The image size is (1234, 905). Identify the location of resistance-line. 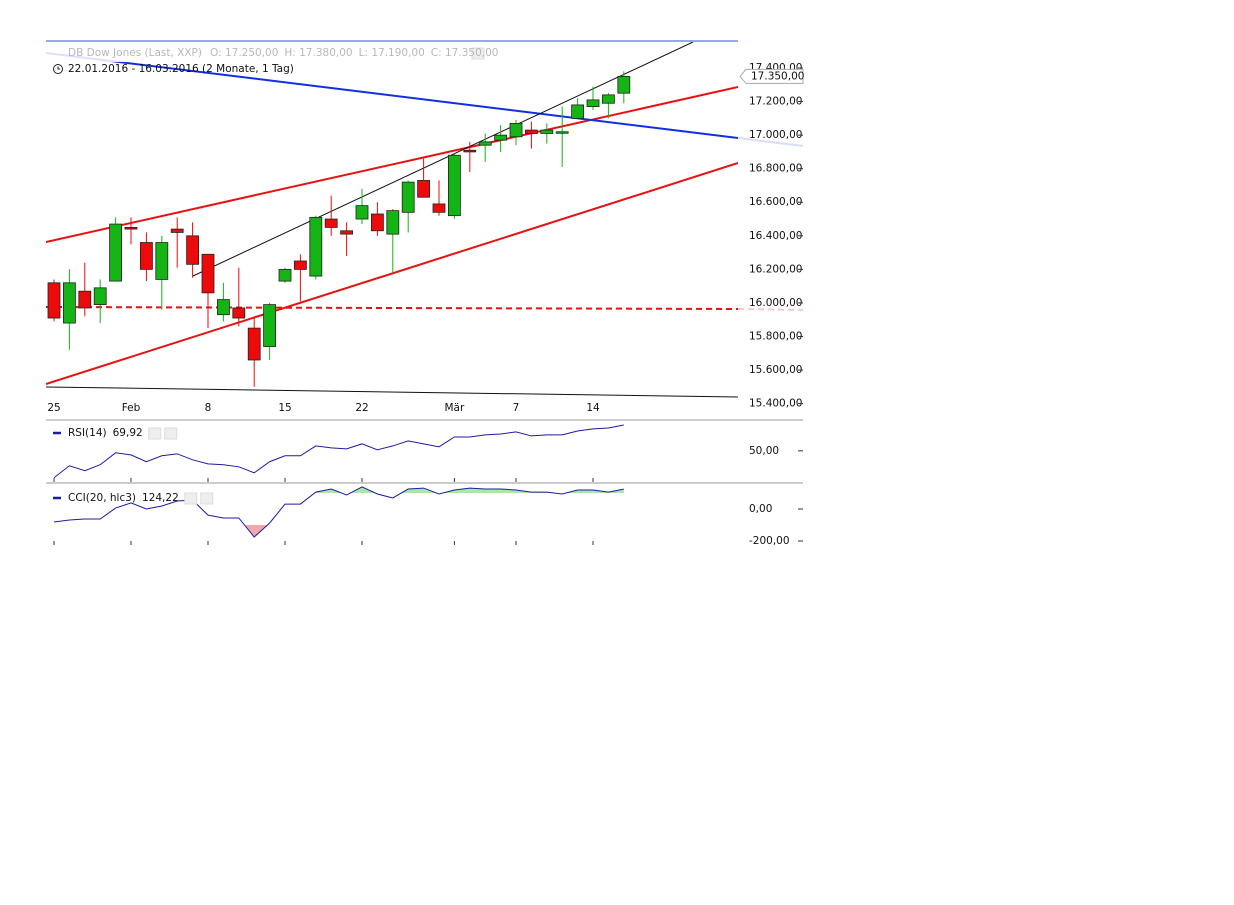
(392, 95).